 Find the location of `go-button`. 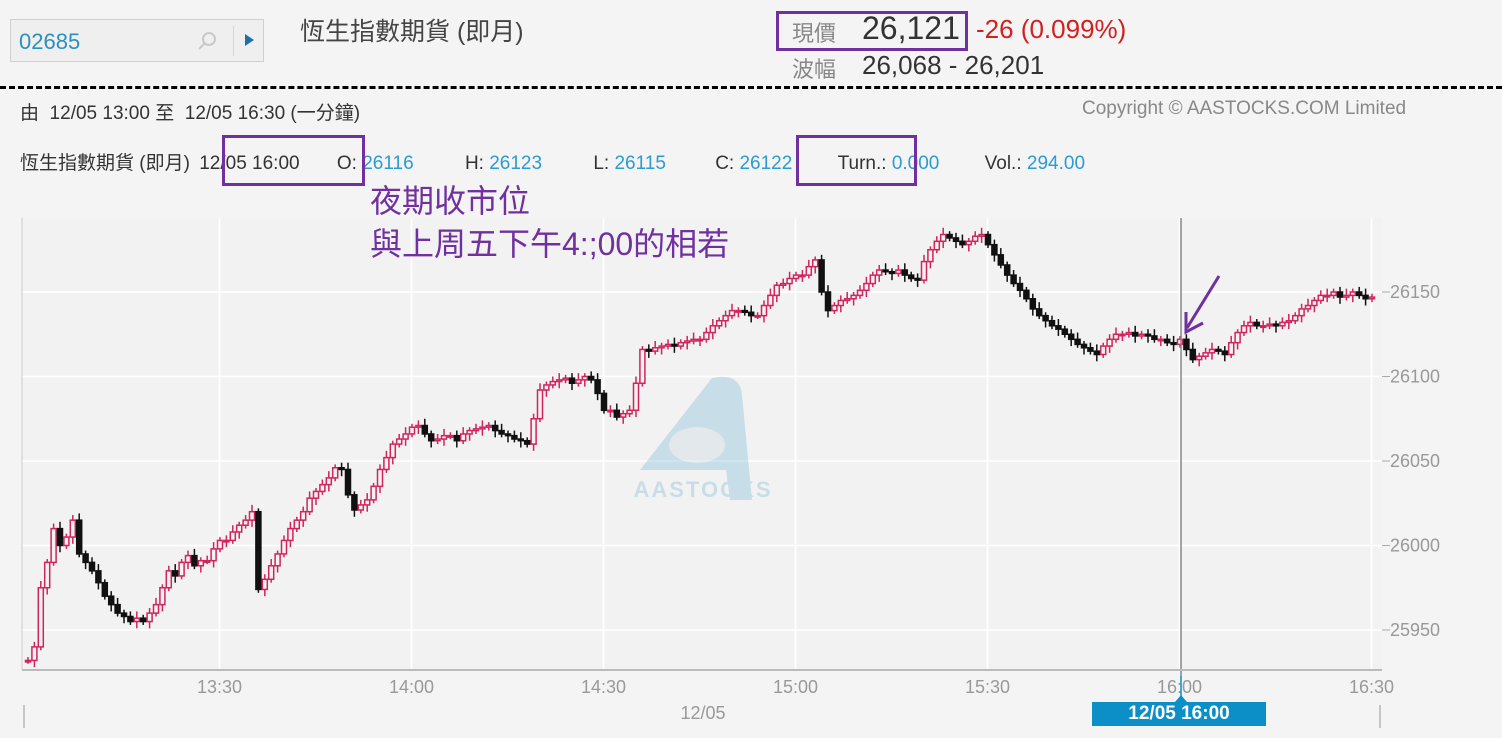

go-button is located at coordinates (250, 40).